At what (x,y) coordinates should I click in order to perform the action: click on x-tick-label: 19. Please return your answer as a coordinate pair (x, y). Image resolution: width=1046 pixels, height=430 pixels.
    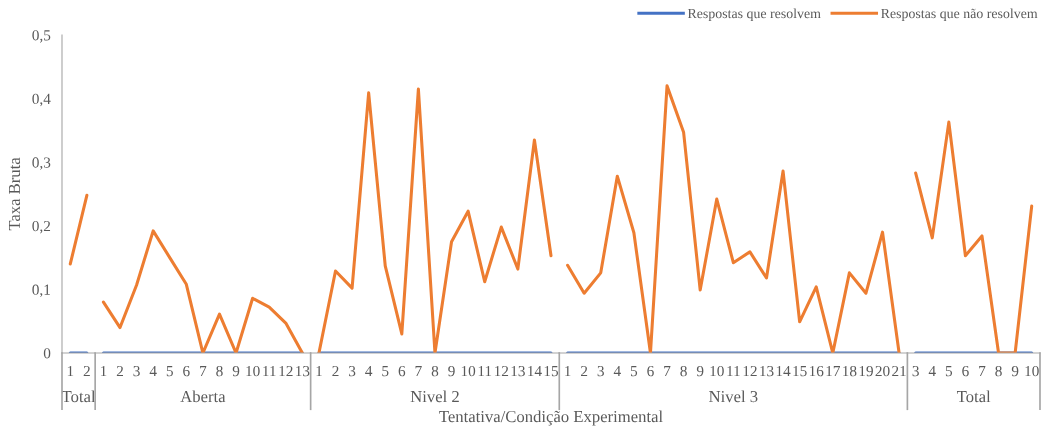
    Looking at the image, I should click on (866, 371).